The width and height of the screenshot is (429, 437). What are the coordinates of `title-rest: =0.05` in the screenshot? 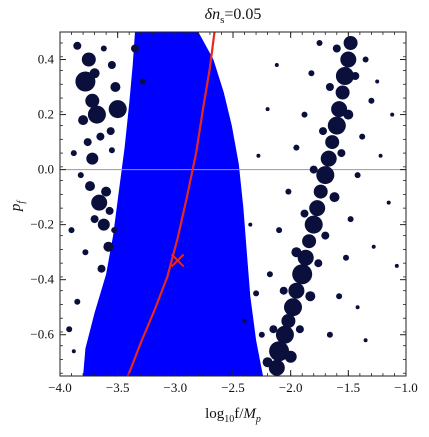 It's located at (242, 14).